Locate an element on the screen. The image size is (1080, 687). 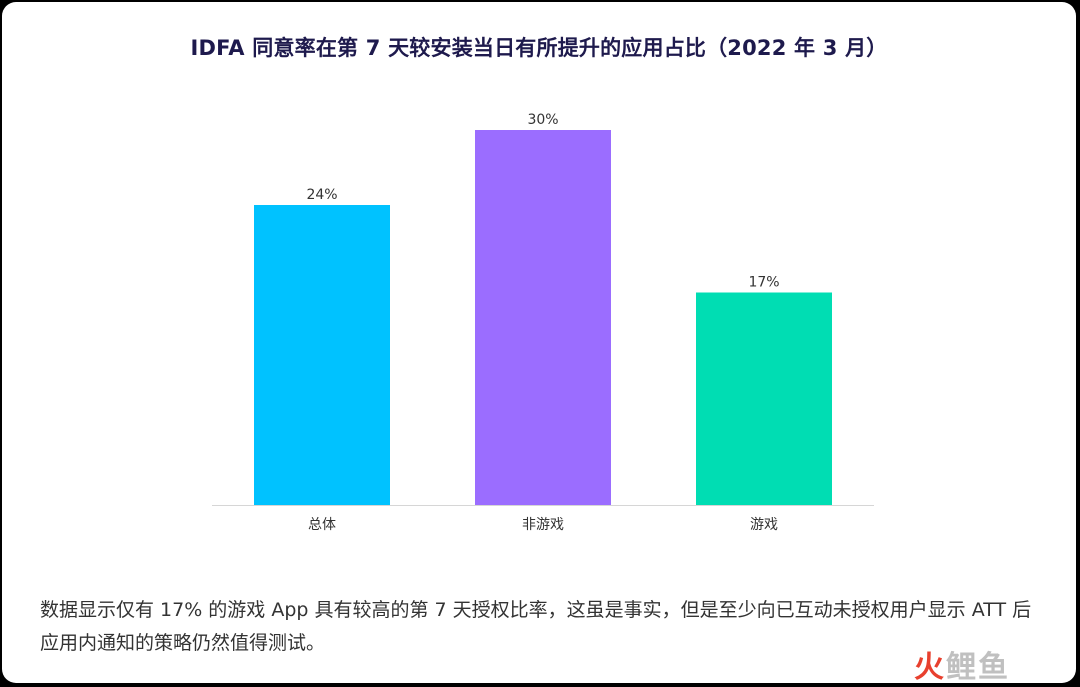
watermark-part1: 火 is located at coordinates (930, 667).